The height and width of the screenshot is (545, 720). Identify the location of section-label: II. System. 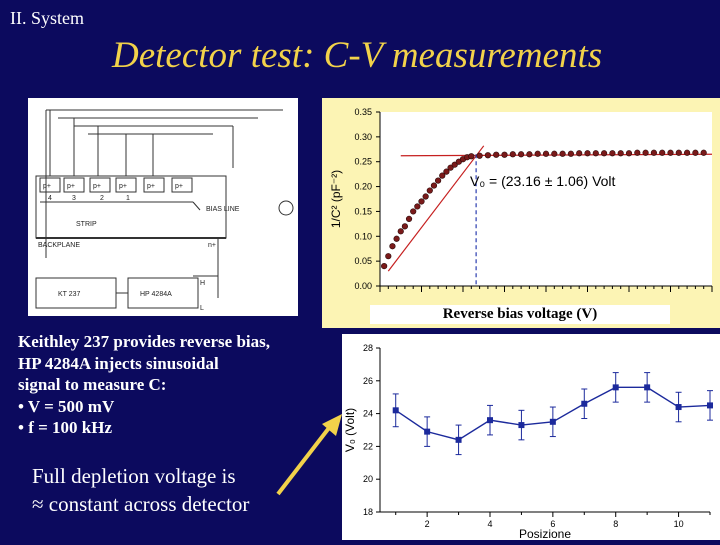
(47, 18).